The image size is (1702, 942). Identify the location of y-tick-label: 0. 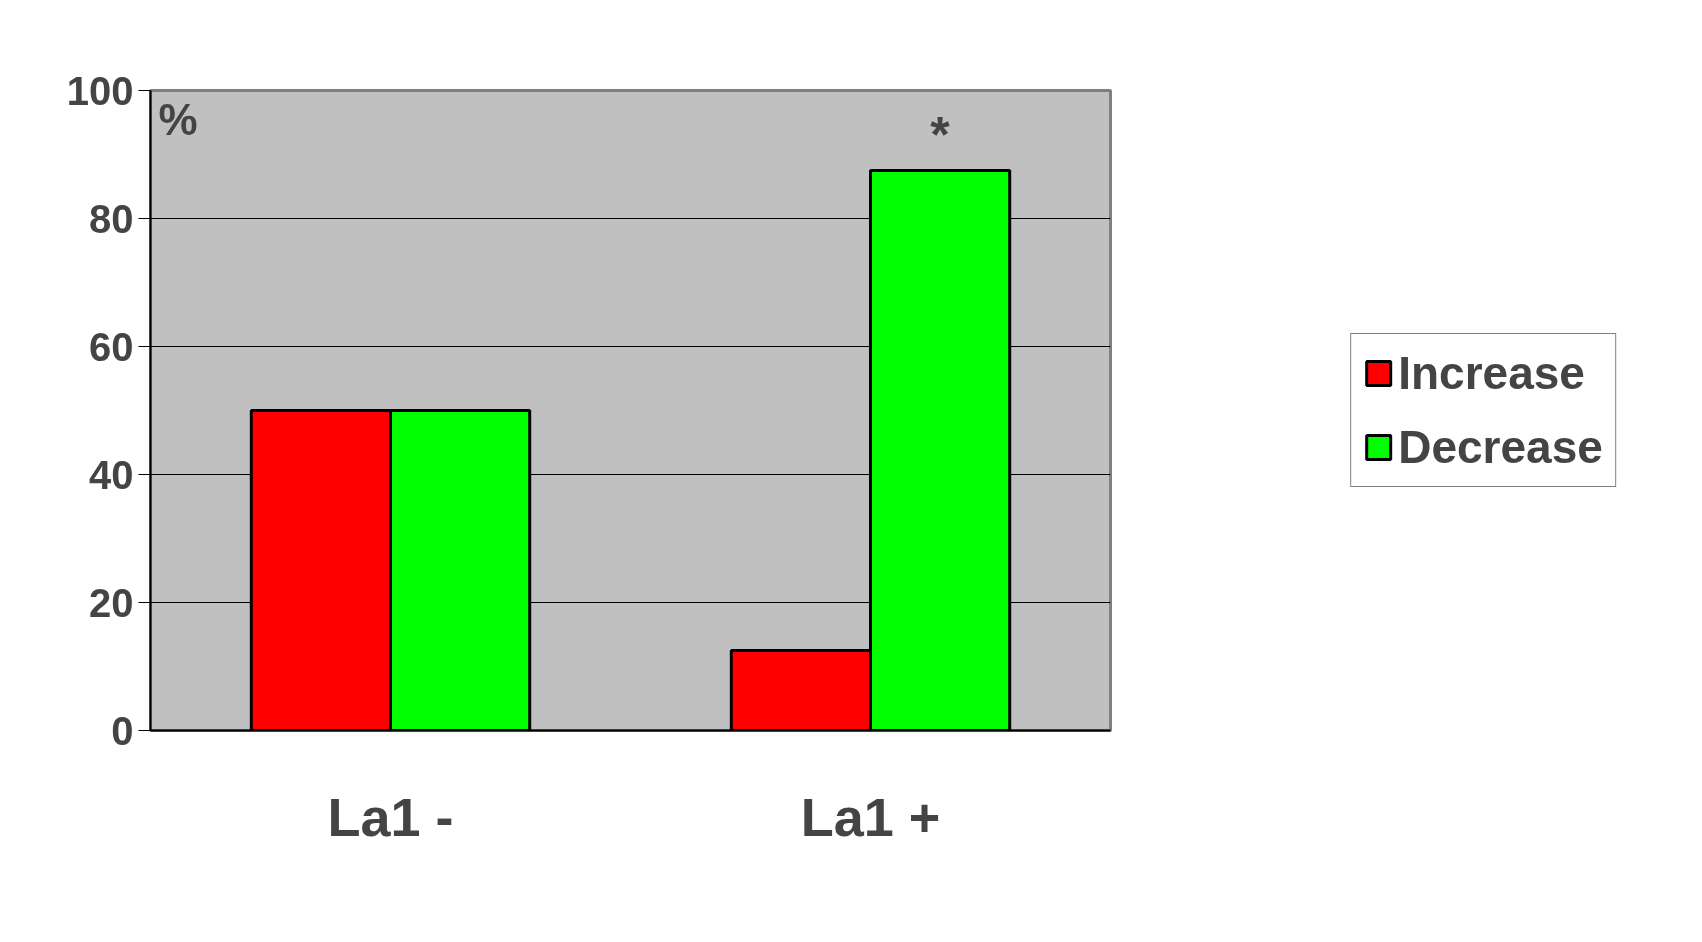
(122, 730).